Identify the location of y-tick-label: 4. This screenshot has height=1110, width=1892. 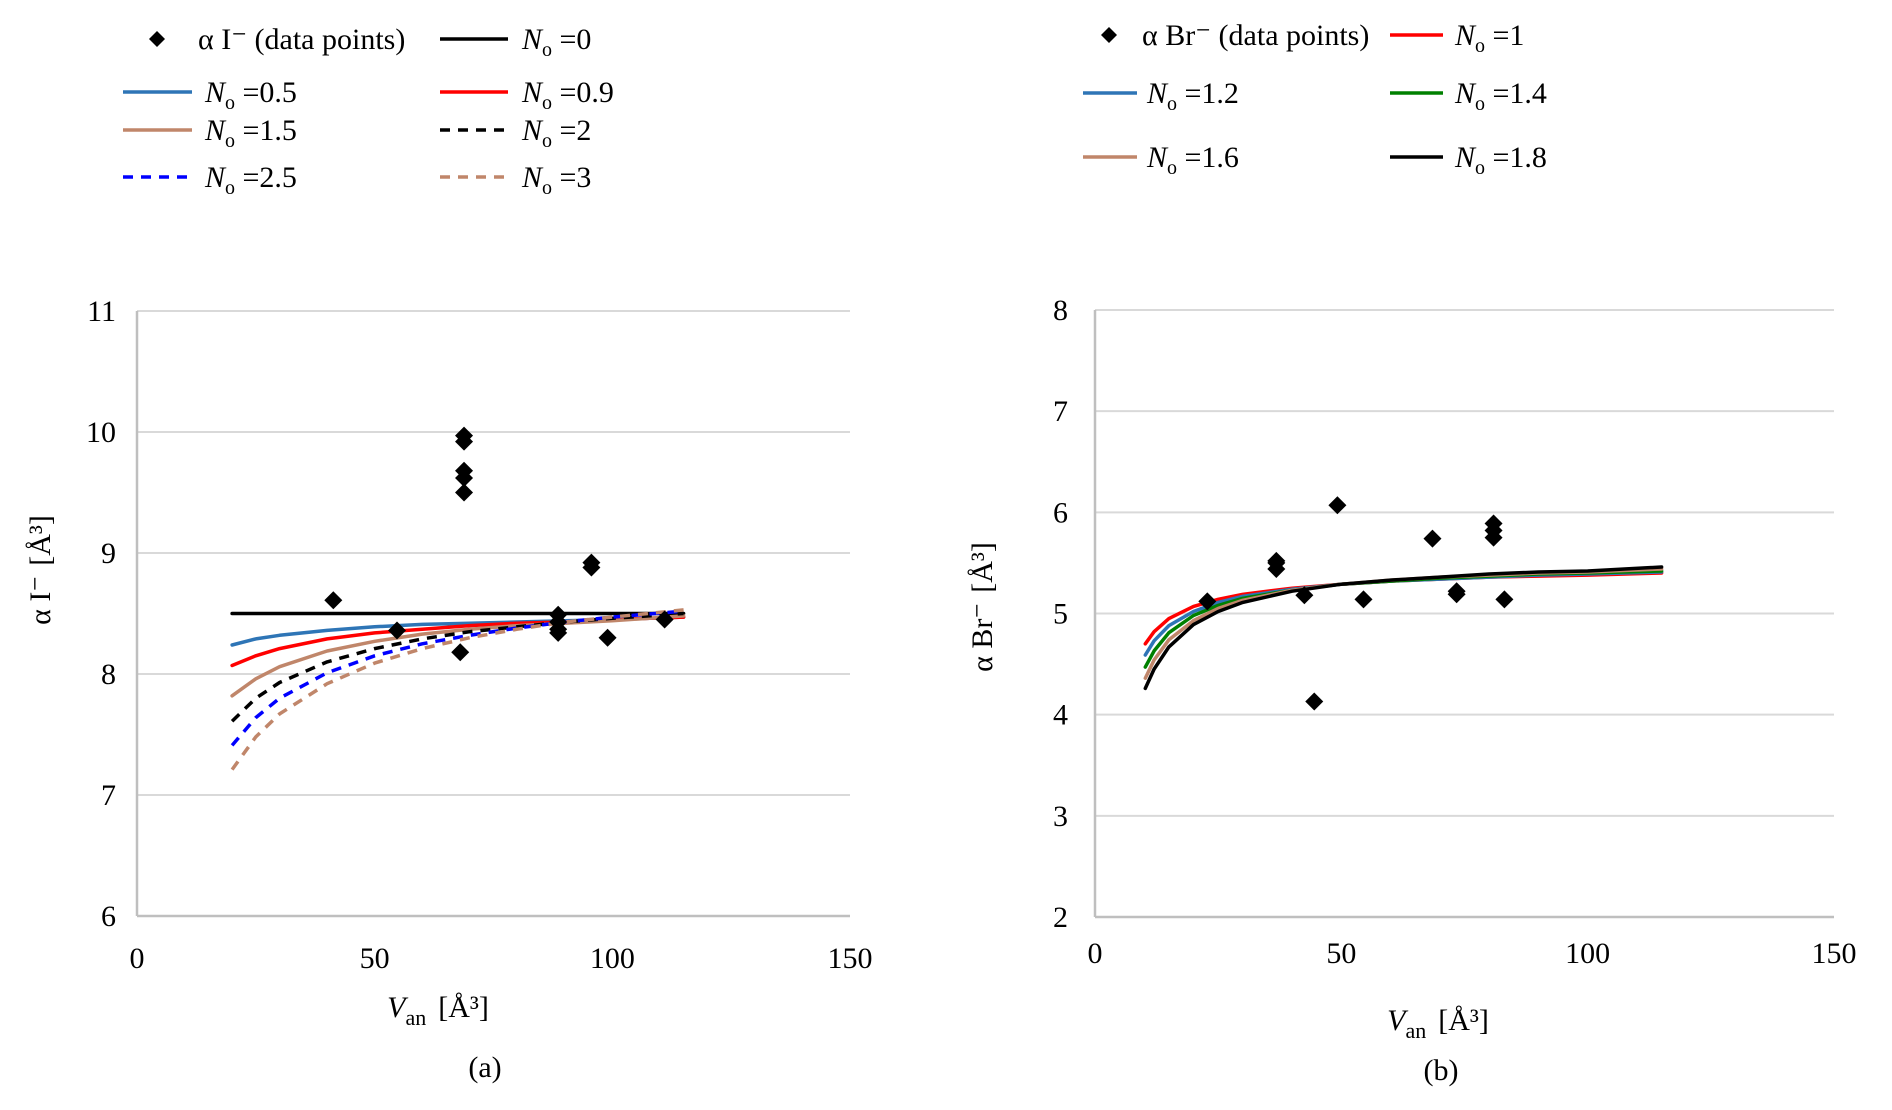
(1060, 715).